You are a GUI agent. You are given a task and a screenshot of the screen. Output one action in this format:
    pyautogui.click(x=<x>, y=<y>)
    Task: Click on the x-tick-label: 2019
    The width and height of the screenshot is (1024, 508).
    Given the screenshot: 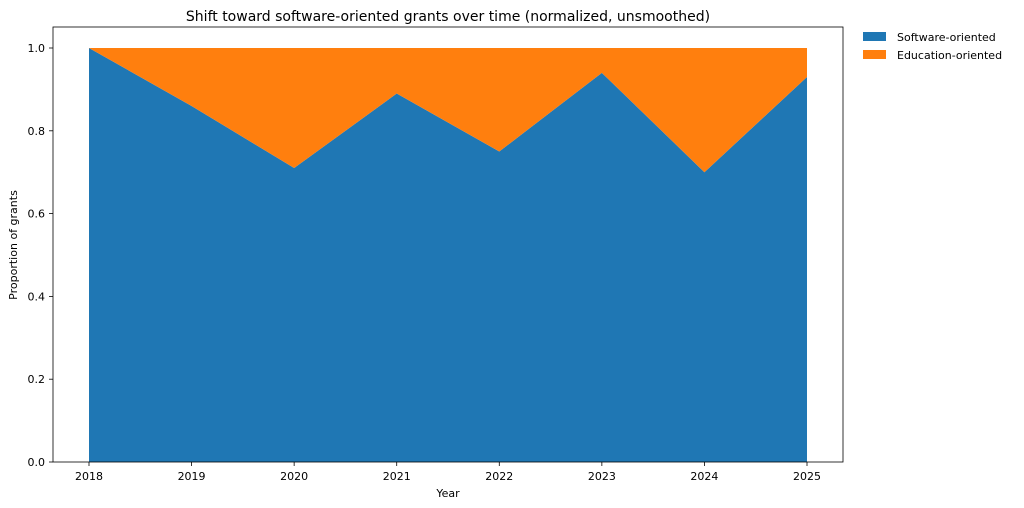 What is the action you would take?
    pyautogui.click(x=192, y=476)
    